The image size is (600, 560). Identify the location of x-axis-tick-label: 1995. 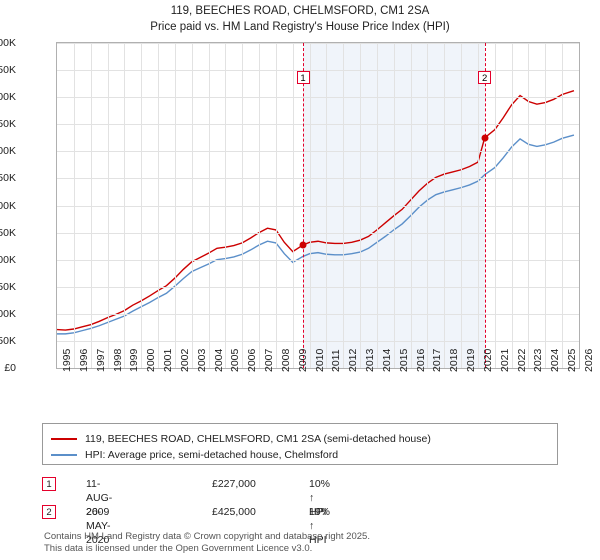
(67, 360).